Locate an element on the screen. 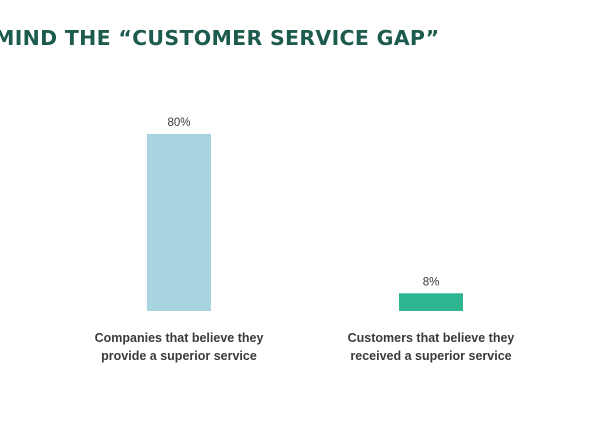  bar-companies is located at coordinates (179, 222).